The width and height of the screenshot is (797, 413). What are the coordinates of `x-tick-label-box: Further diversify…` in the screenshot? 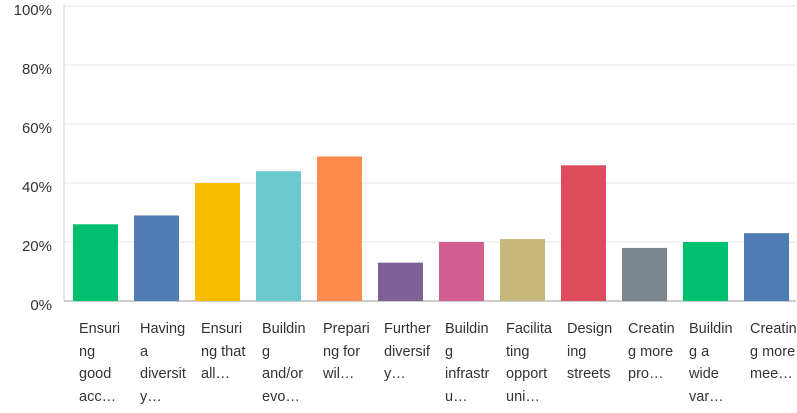 It's located at (407, 351).